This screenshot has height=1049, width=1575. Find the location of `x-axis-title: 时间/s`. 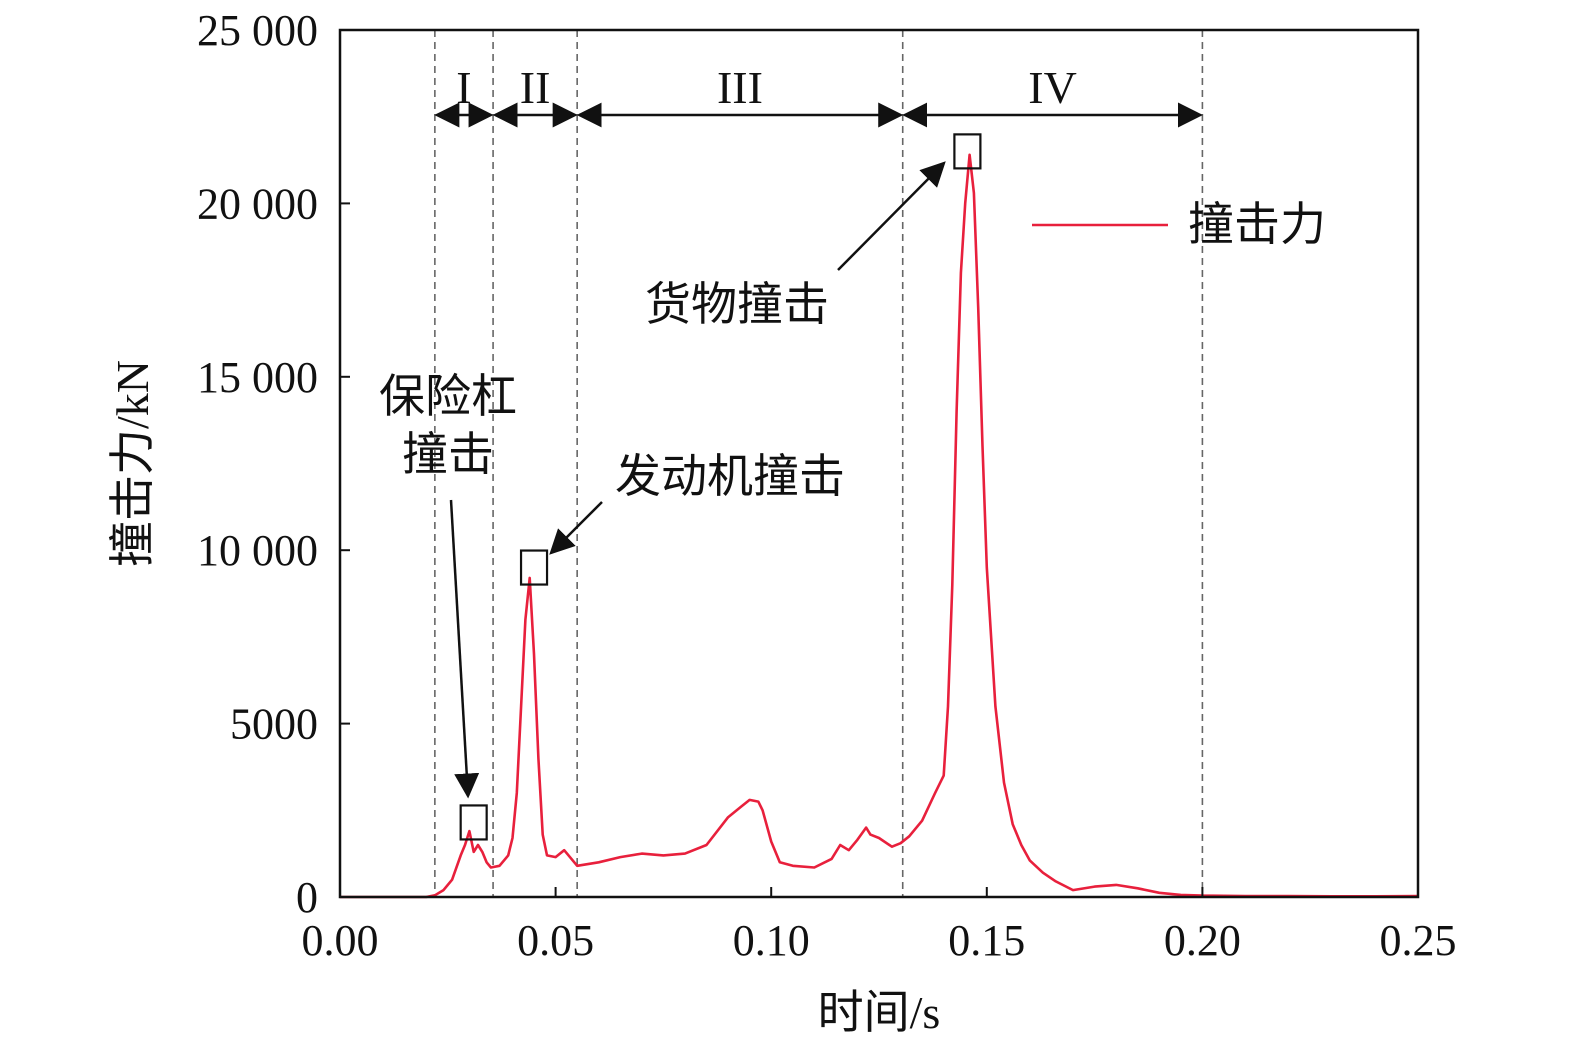

x-axis-title: 时间/s is located at coordinates (879, 1012).